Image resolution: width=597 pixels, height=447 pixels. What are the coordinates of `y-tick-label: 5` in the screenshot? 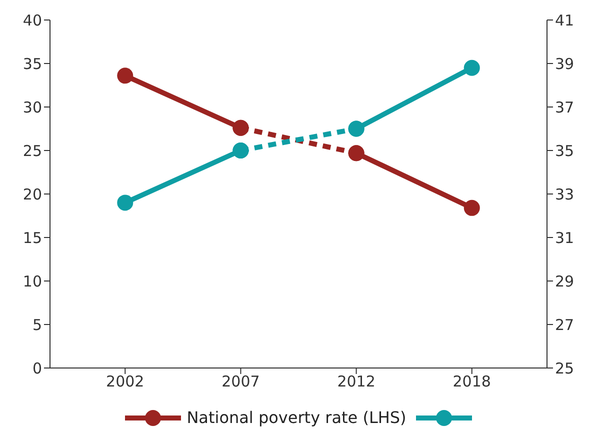 It's located at (37, 325).